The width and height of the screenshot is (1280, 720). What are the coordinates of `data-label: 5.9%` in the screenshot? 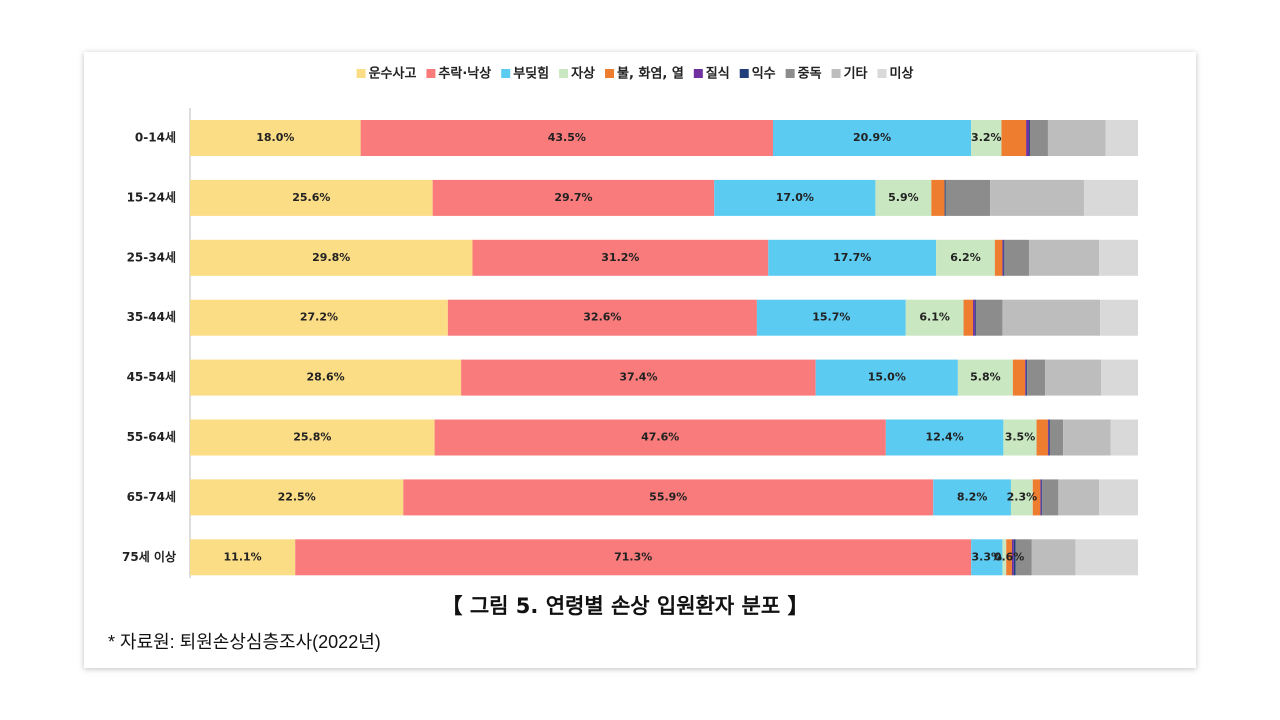 It's located at (903, 197).